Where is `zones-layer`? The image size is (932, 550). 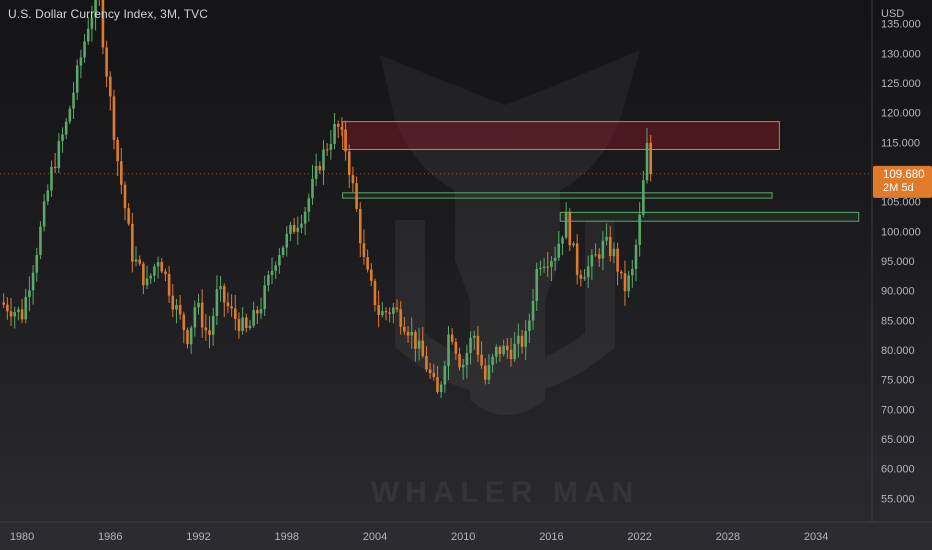
zones-layer is located at coordinates (601, 171).